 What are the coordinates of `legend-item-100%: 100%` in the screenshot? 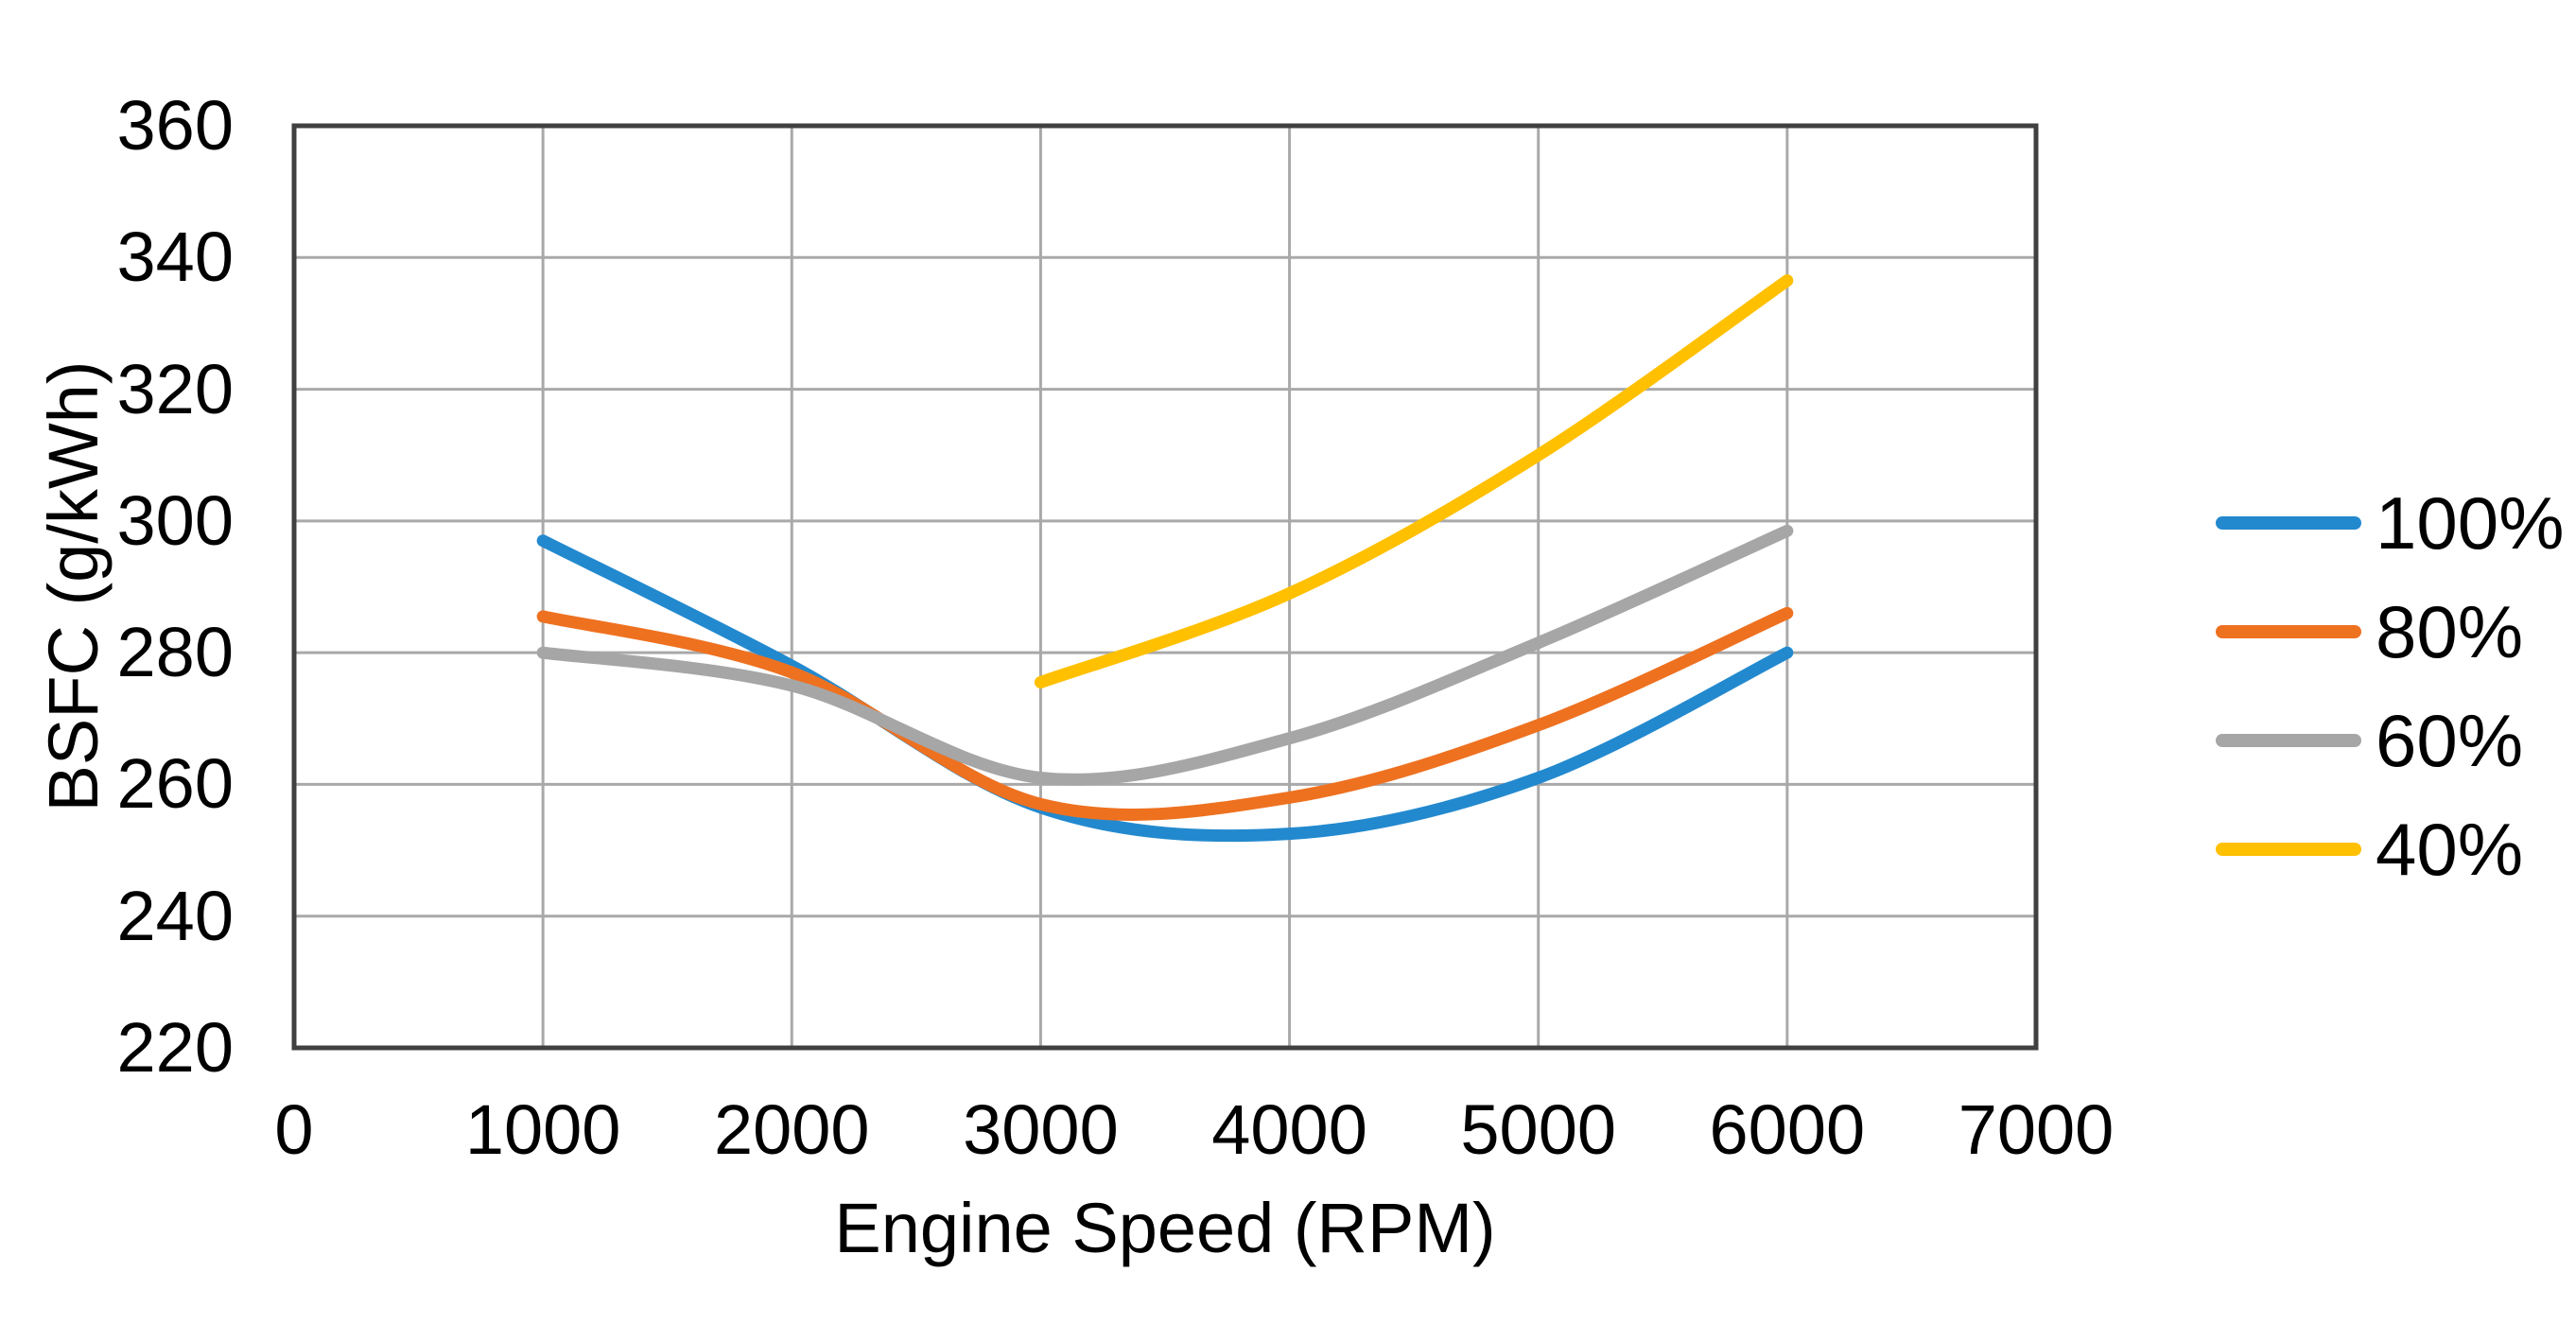 It's located at (2390, 522).